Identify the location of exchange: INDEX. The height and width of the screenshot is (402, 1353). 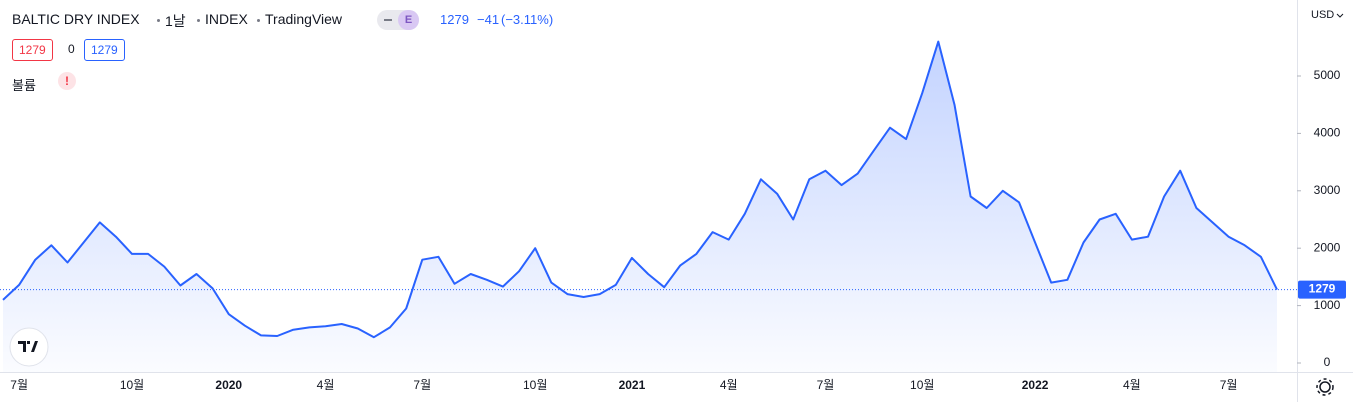
(226, 19).